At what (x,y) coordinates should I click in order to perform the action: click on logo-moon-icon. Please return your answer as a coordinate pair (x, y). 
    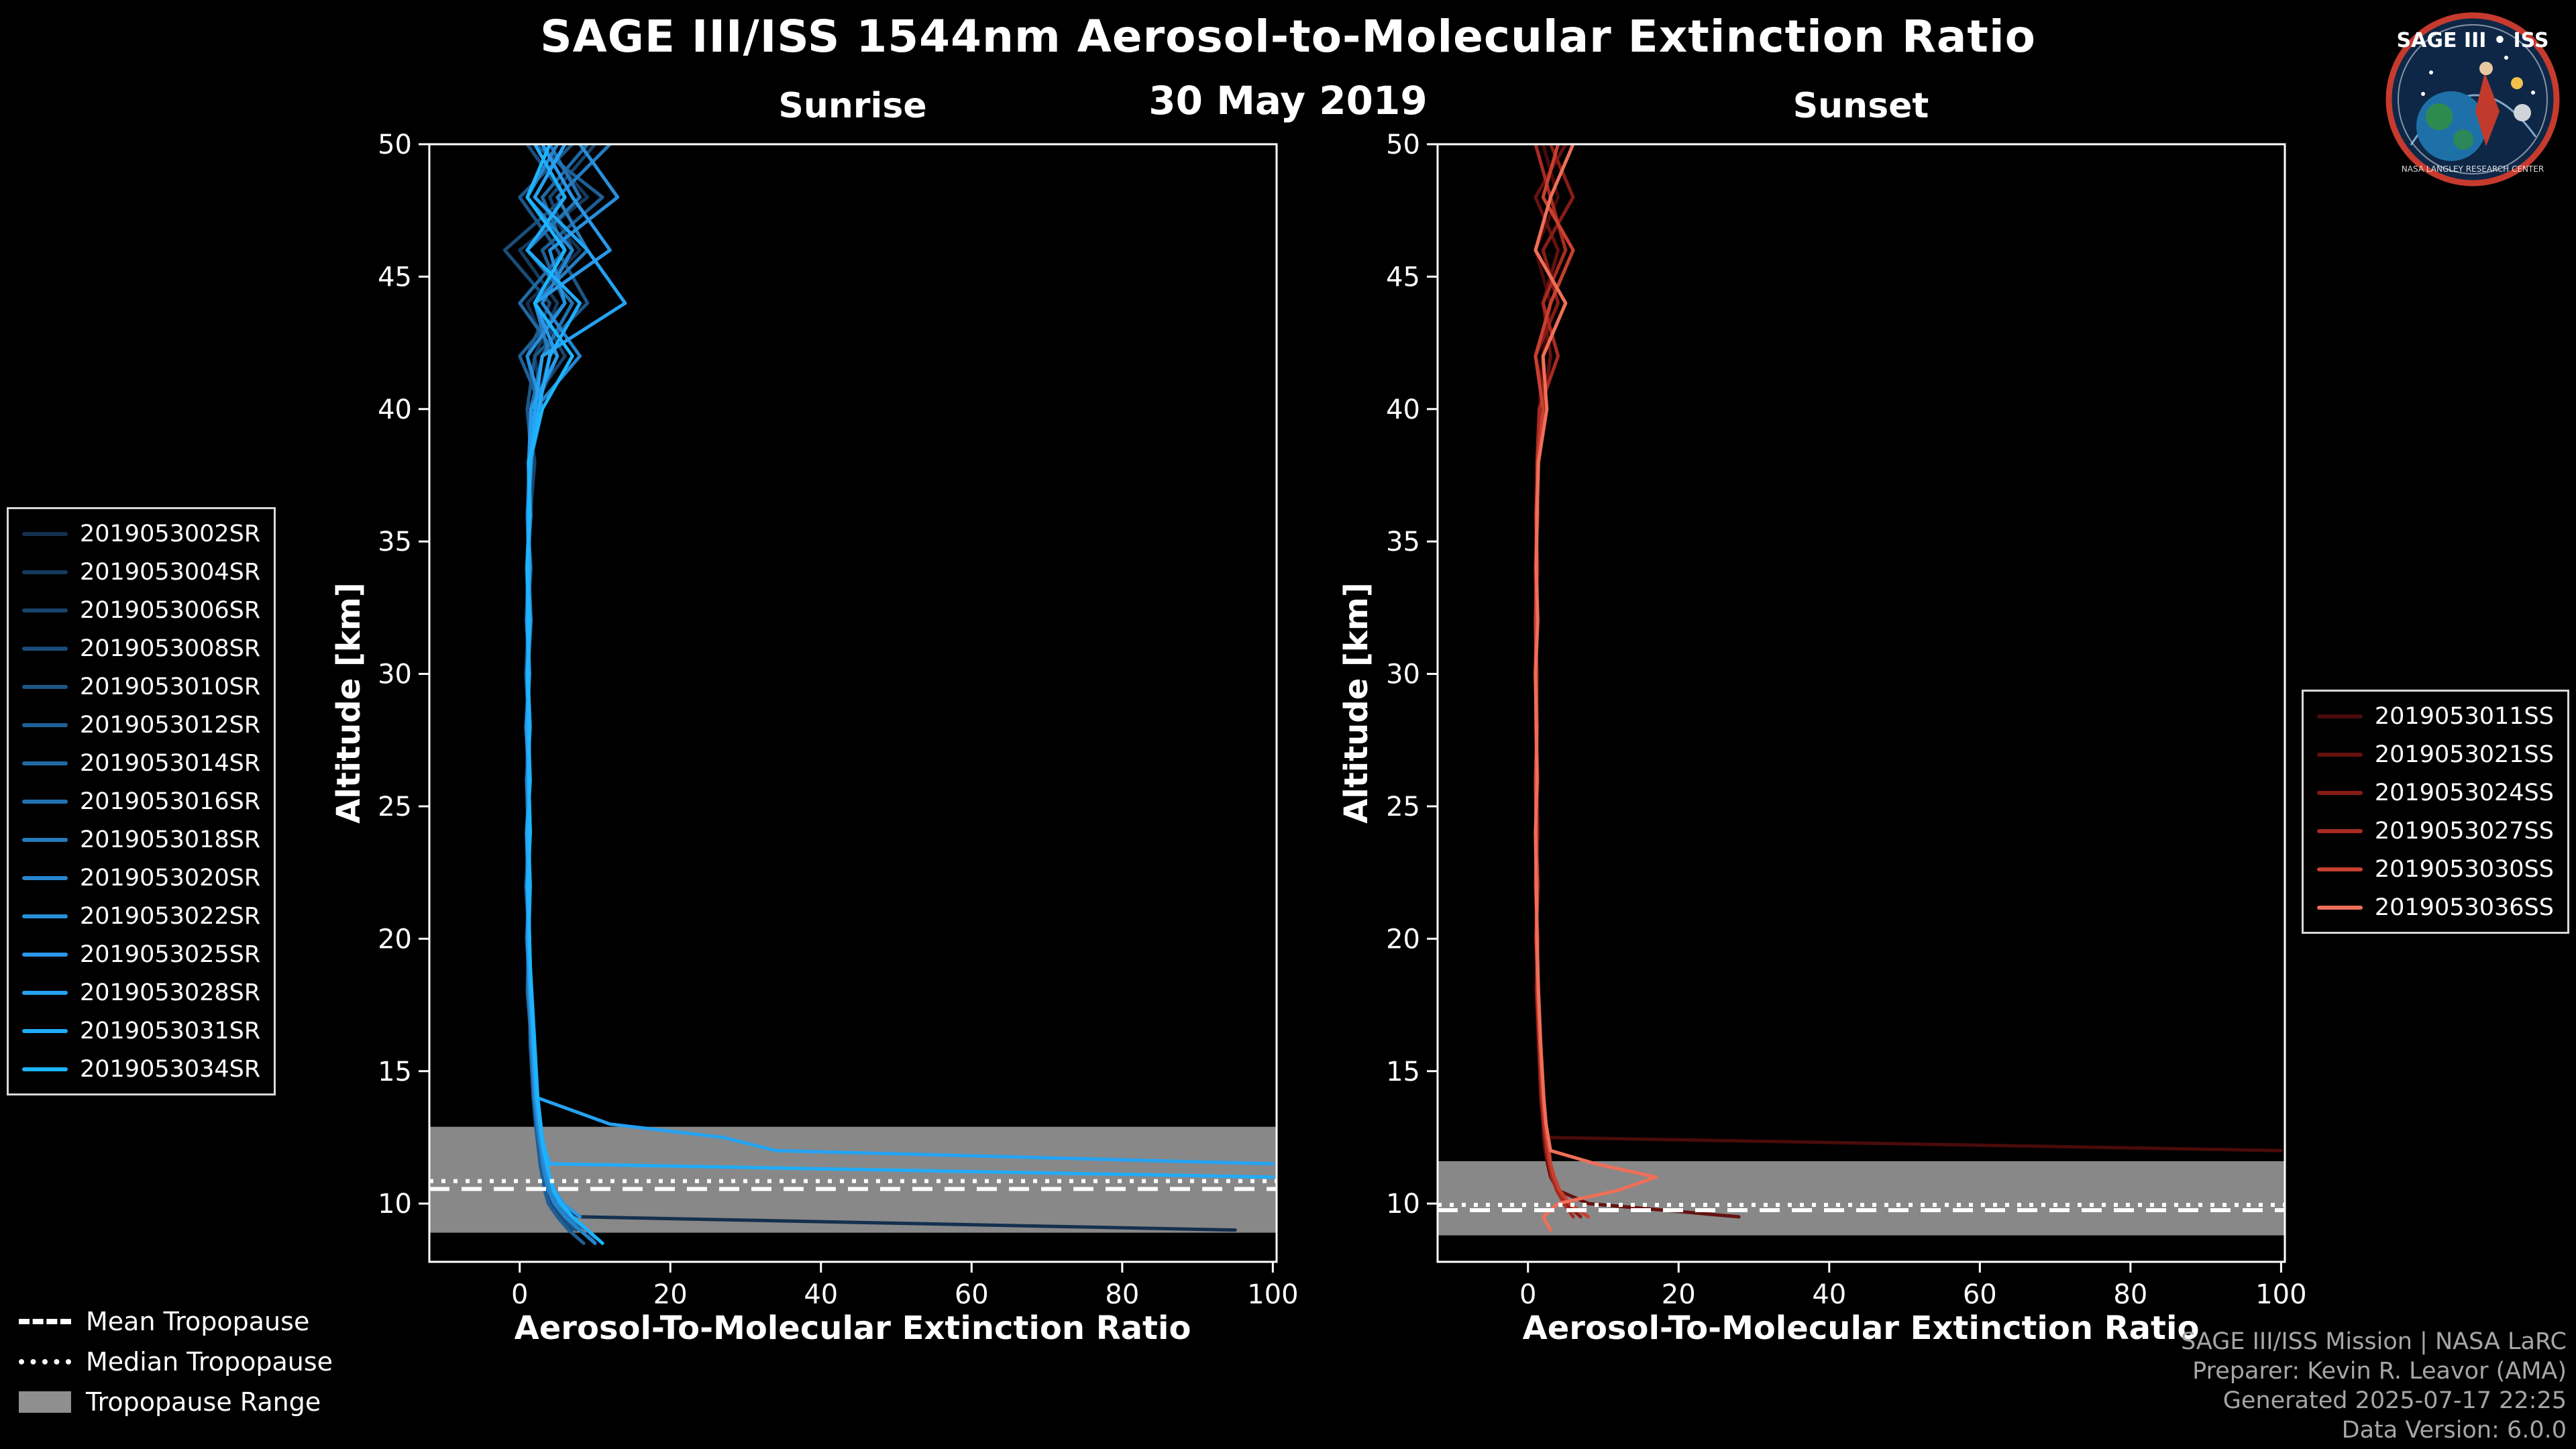
    Looking at the image, I should click on (2522, 112).